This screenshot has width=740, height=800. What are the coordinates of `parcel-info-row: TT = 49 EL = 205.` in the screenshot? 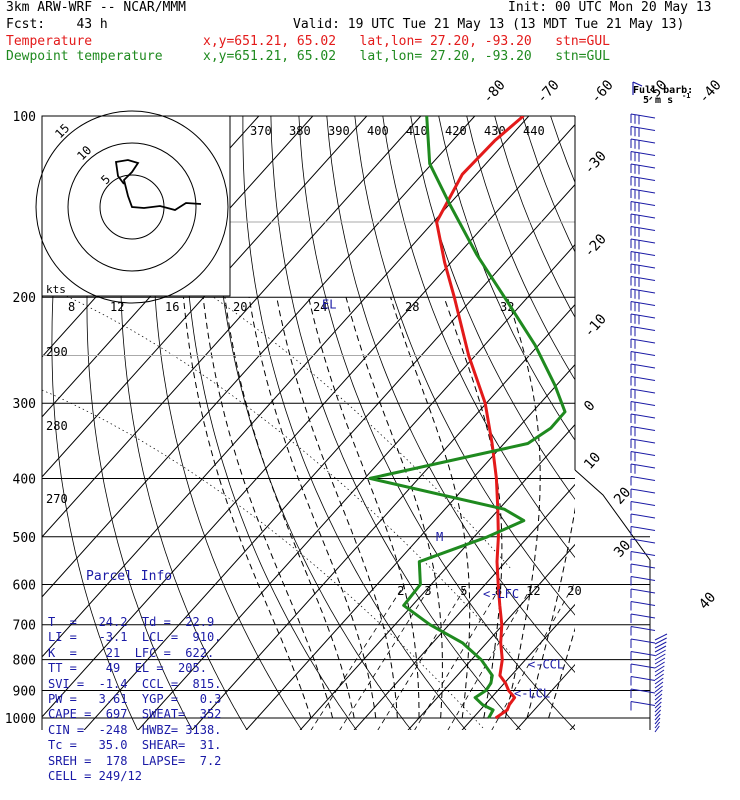 It's located at (134, 668).